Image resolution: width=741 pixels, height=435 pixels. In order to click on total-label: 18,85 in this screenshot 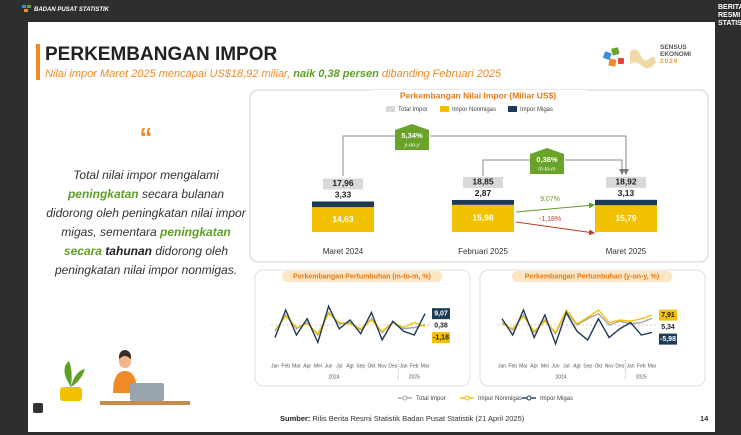, I will do `click(483, 182)`.